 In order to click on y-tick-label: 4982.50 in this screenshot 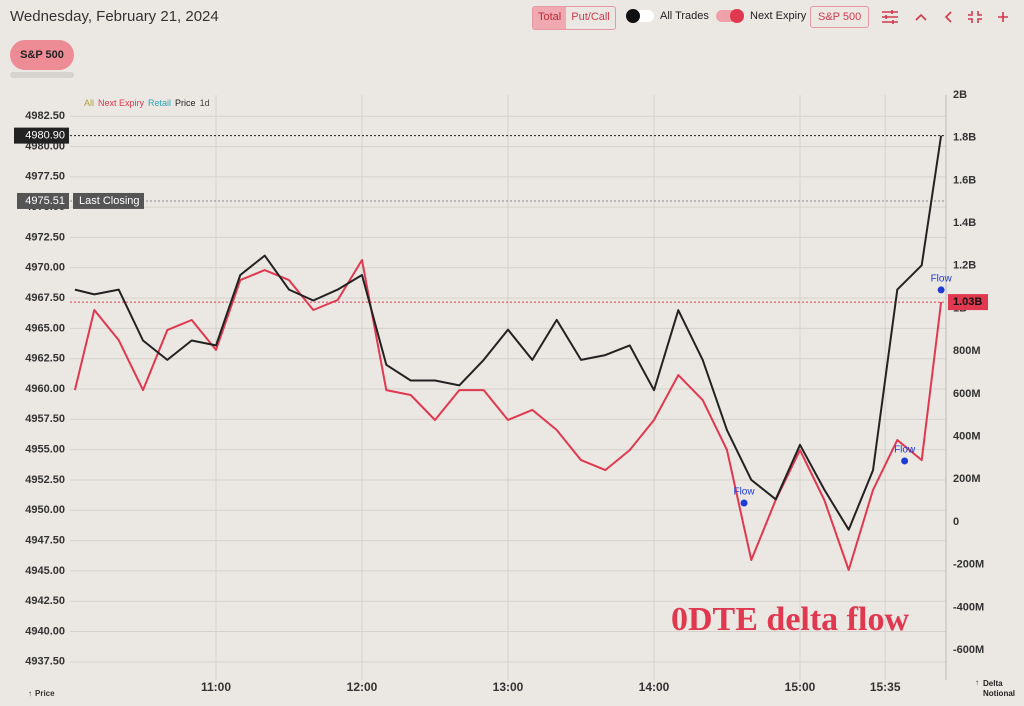, I will do `click(45, 116)`.